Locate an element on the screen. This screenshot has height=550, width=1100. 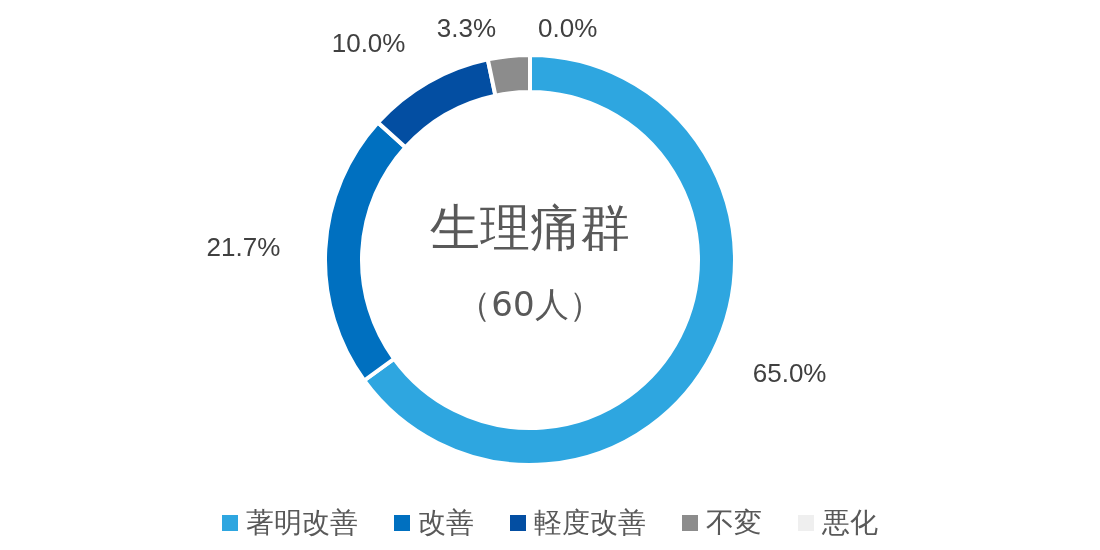
text: 生理痛群 is located at coordinates (530, 228).